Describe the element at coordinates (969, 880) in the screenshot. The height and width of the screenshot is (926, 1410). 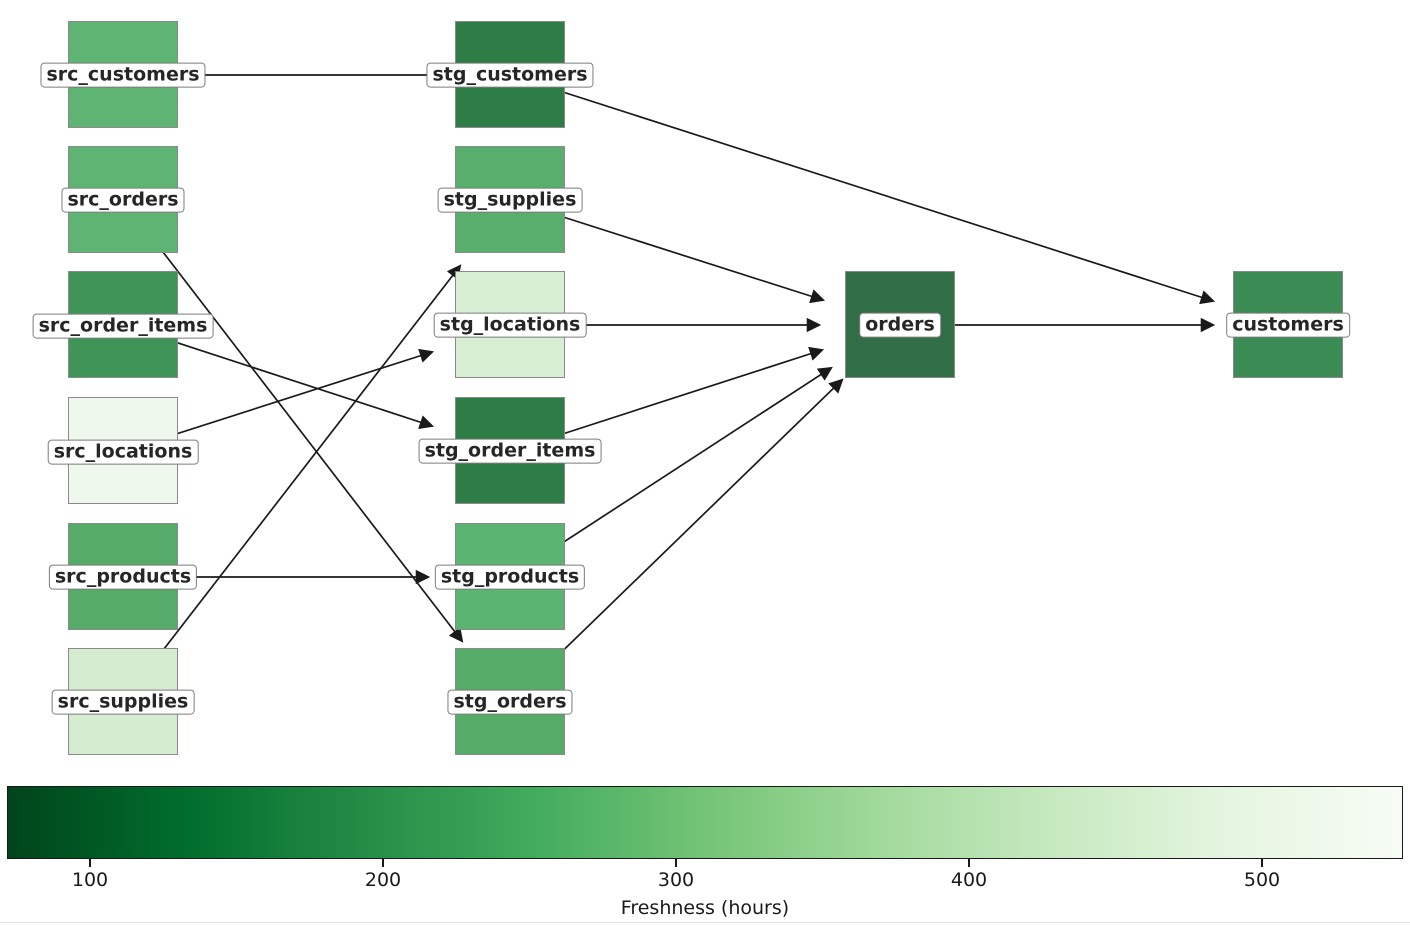
I see `colorbar-ticklabel-400: 400` at that location.